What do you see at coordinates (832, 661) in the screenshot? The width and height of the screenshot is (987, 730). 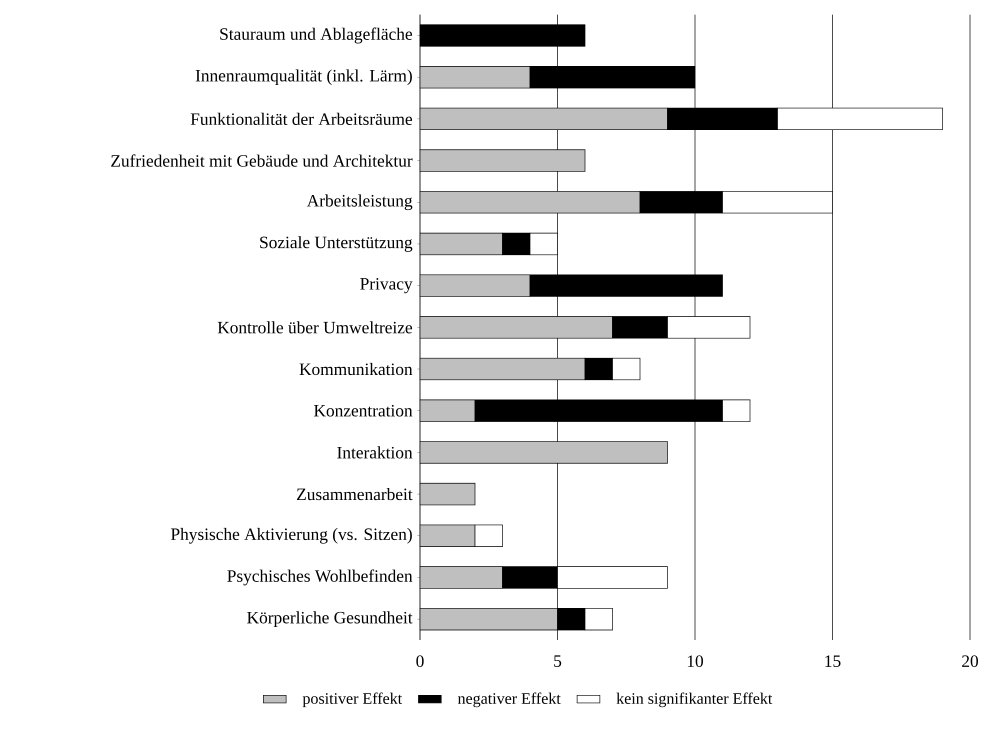 I see `x-tick-label: 15` at bounding box center [832, 661].